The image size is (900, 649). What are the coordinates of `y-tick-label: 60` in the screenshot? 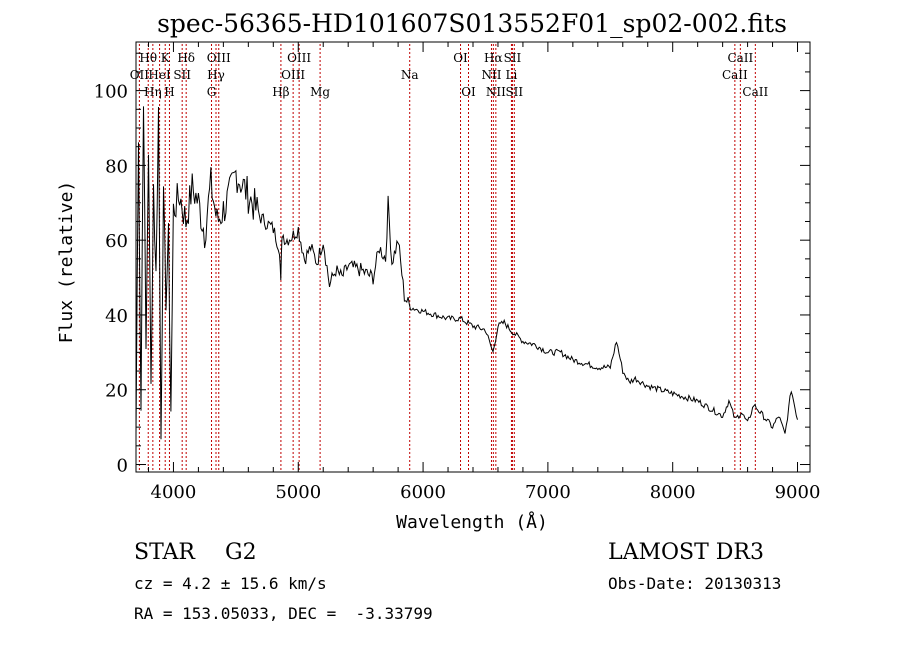 It's located at (116, 241).